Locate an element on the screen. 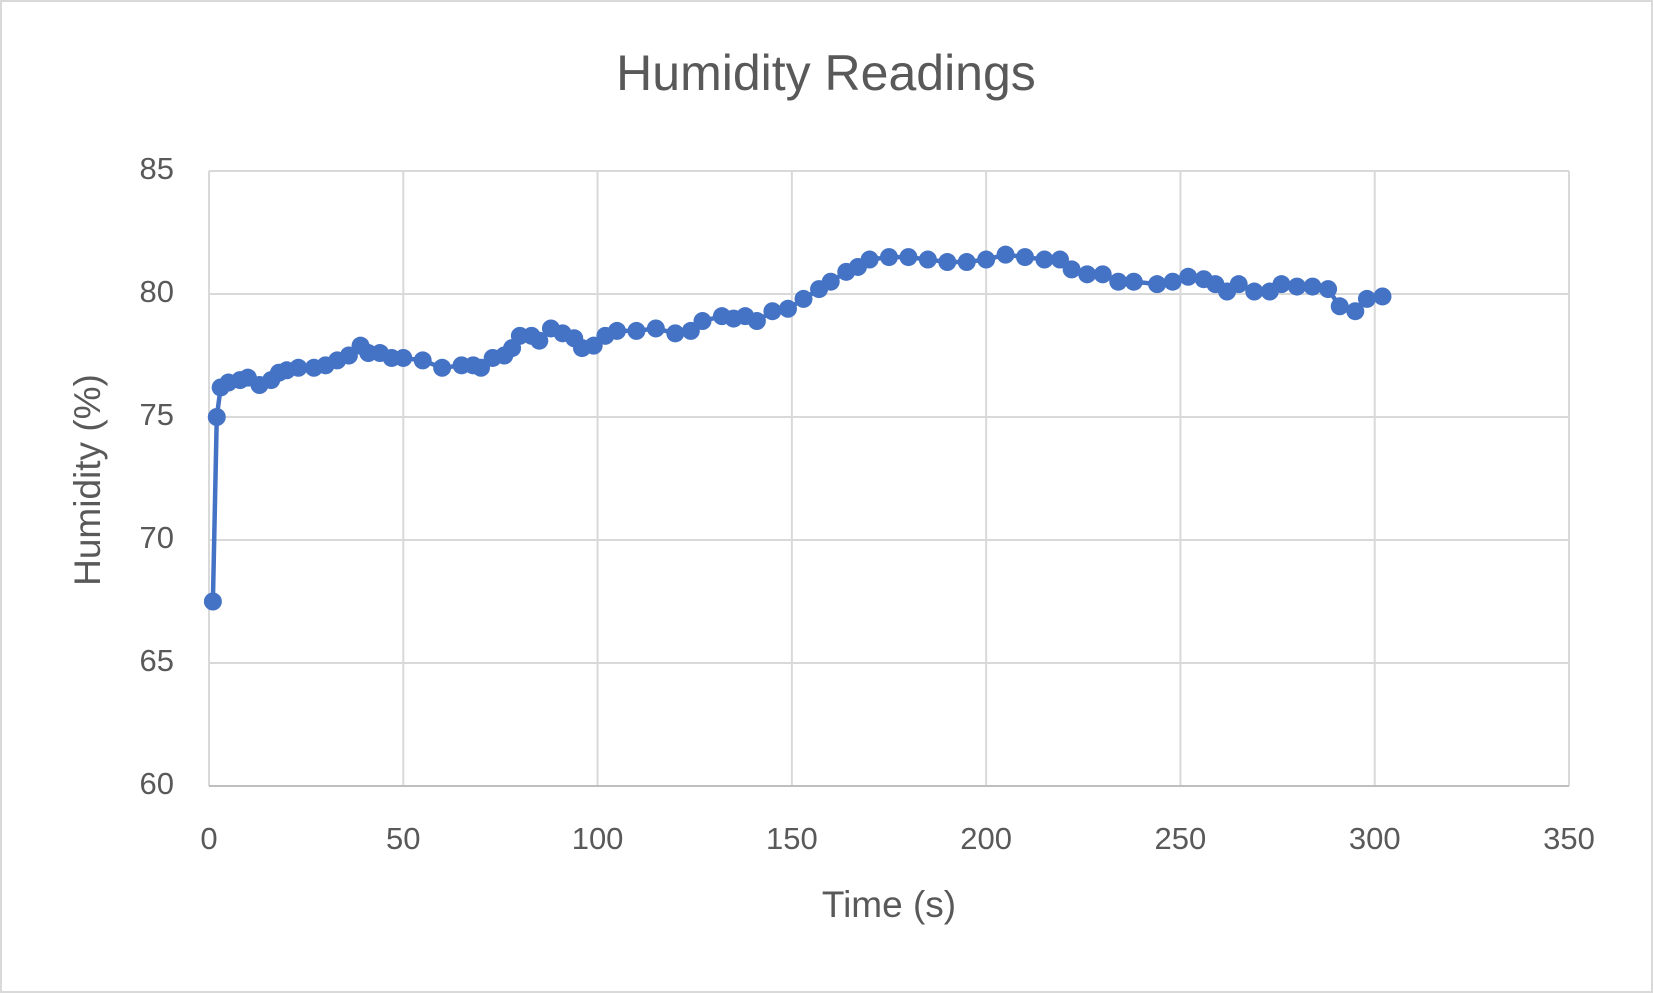  y-tick-label: 85 is located at coordinates (157, 168).